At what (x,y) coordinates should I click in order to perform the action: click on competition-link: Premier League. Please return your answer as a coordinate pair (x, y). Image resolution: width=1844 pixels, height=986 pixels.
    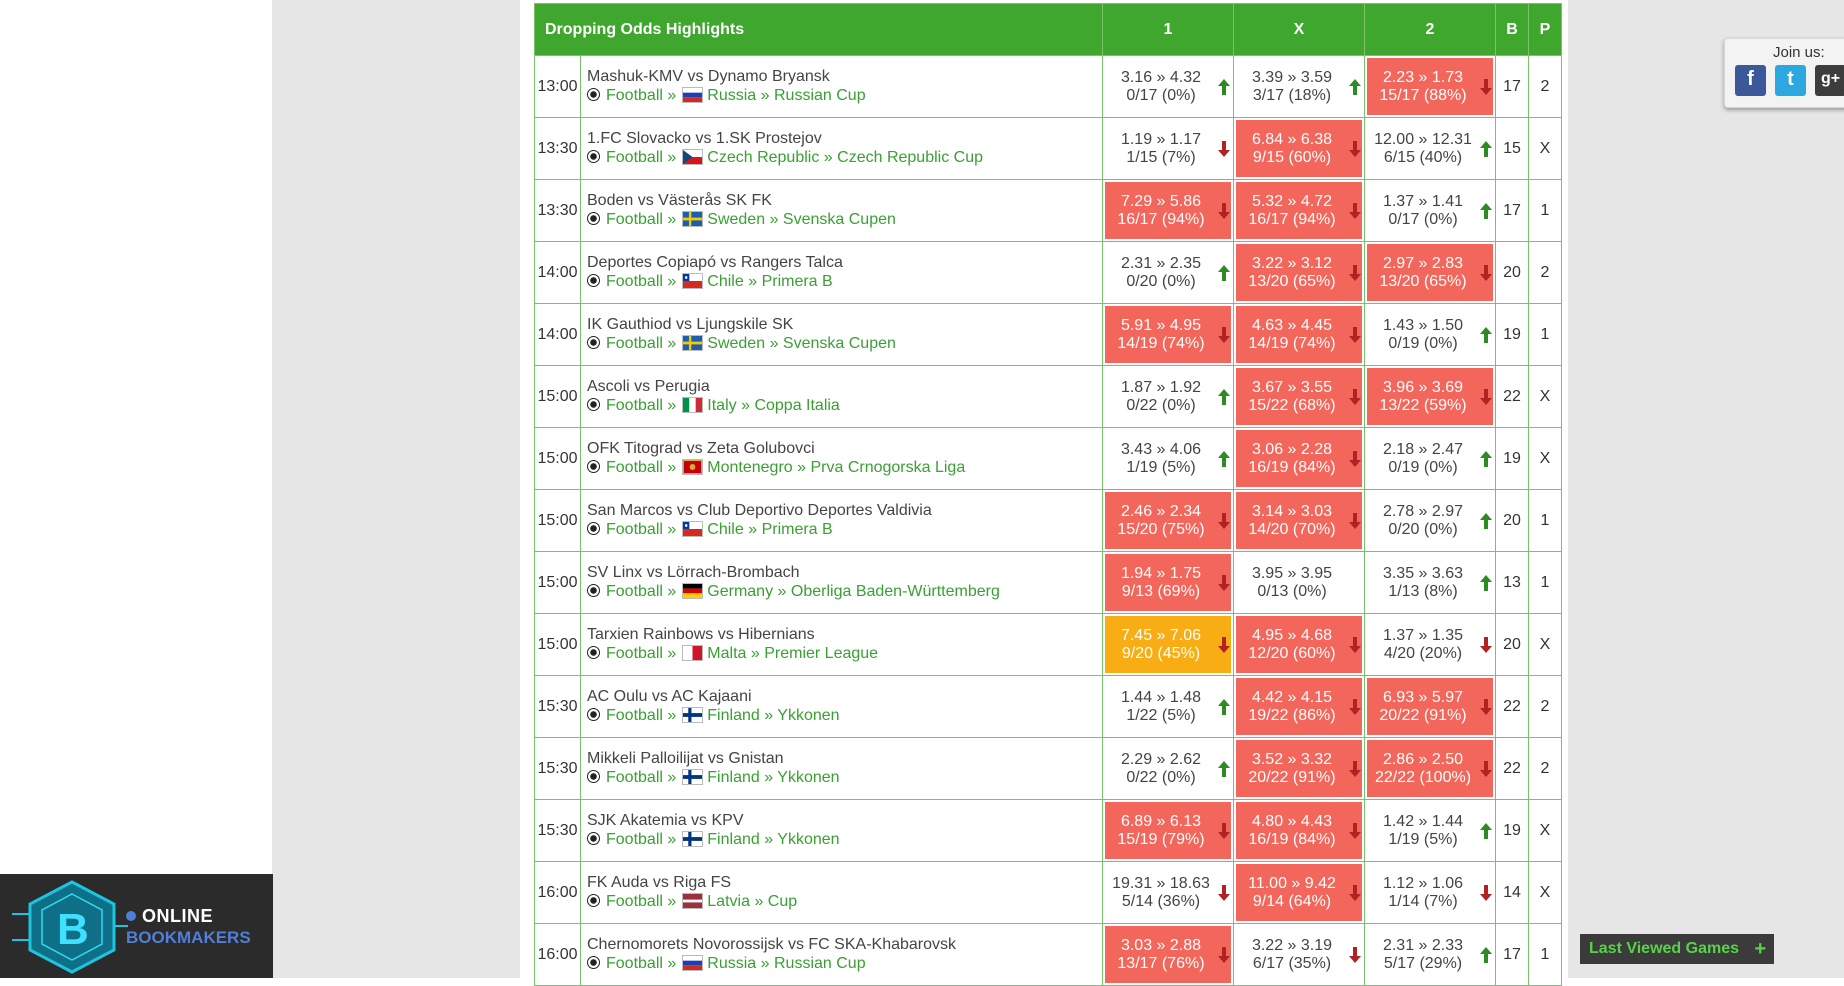
    Looking at the image, I should click on (821, 653).